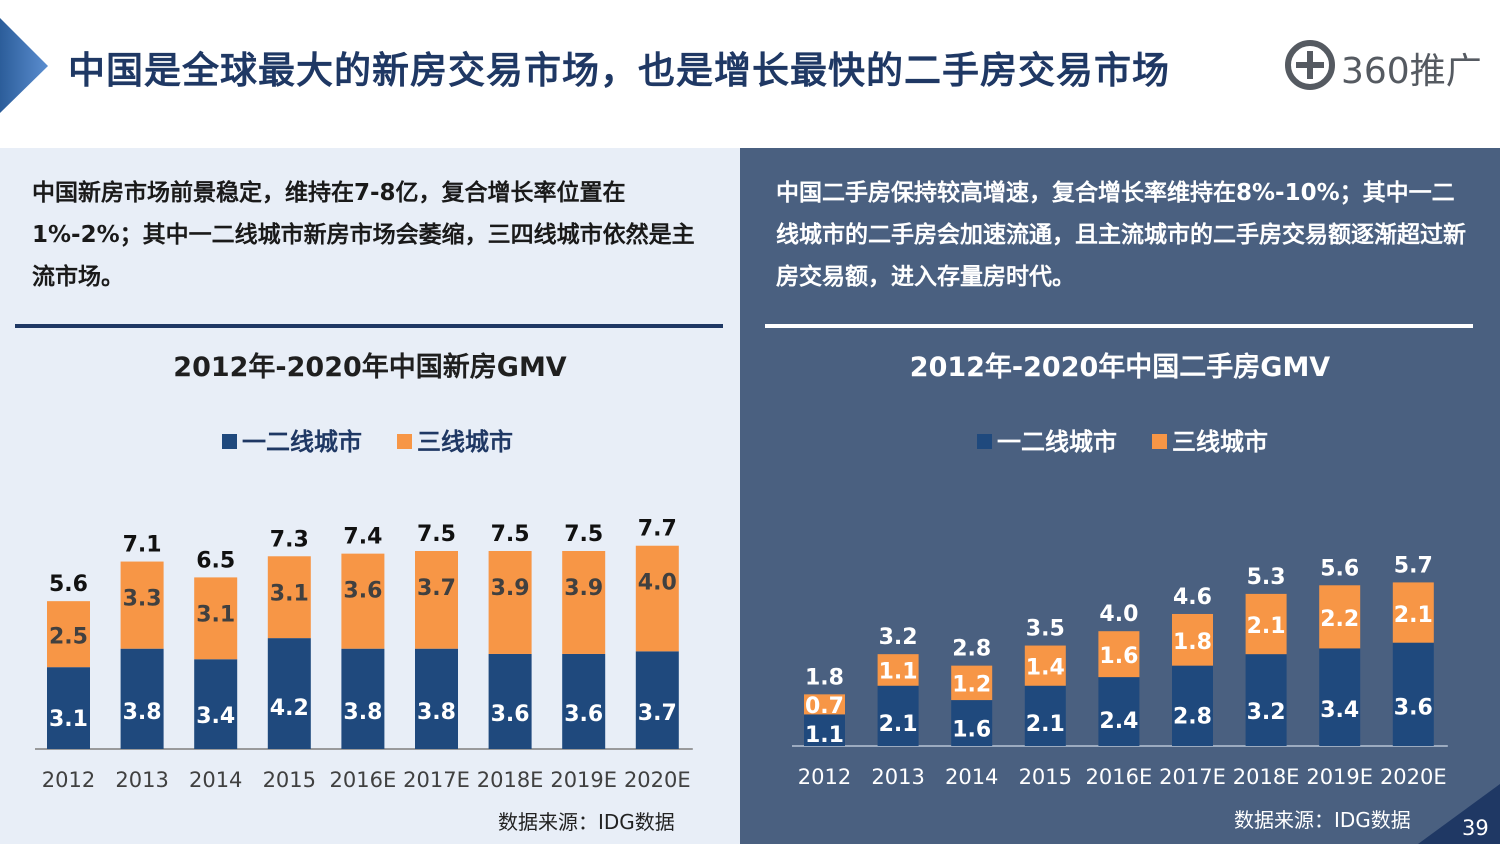  Describe the element at coordinates (289, 708) in the screenshot. I see `data-label: 4.2` at that location.